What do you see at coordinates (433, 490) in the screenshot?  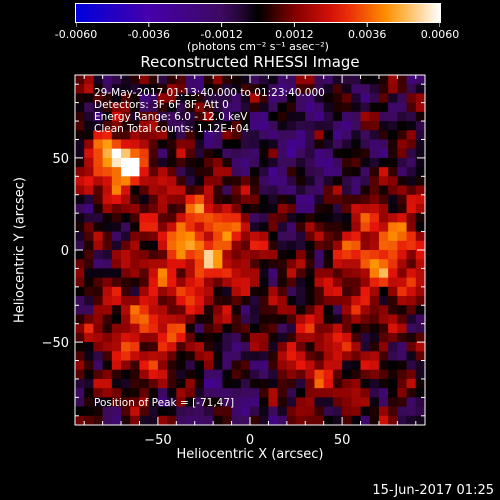 I see `render-timestamp: 15-Jun-2017 01:25` at bounding box center [433, 490].